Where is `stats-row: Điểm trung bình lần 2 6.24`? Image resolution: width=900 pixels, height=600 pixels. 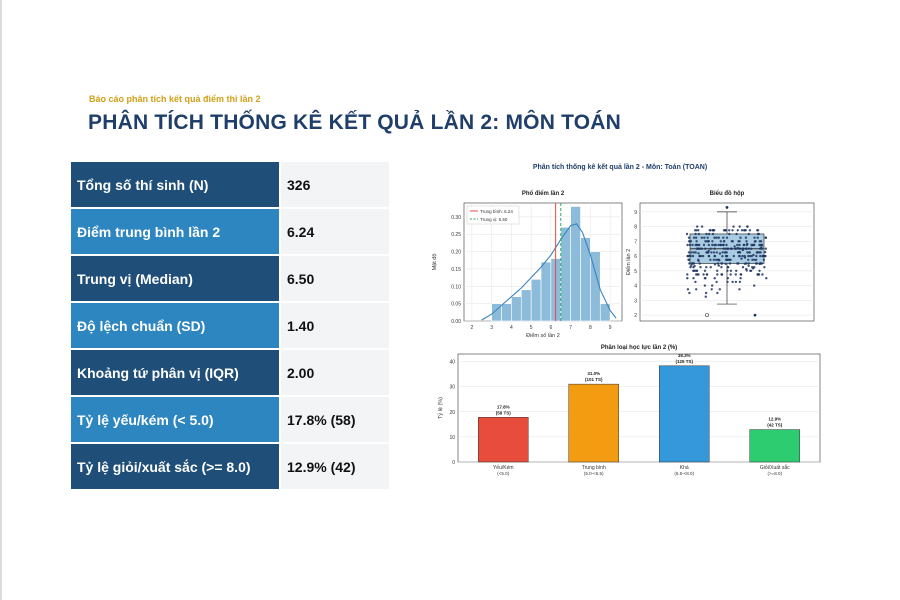
stats-row: Điểm trung bình lần 2 6.24 is located at coordinates (230, 231).